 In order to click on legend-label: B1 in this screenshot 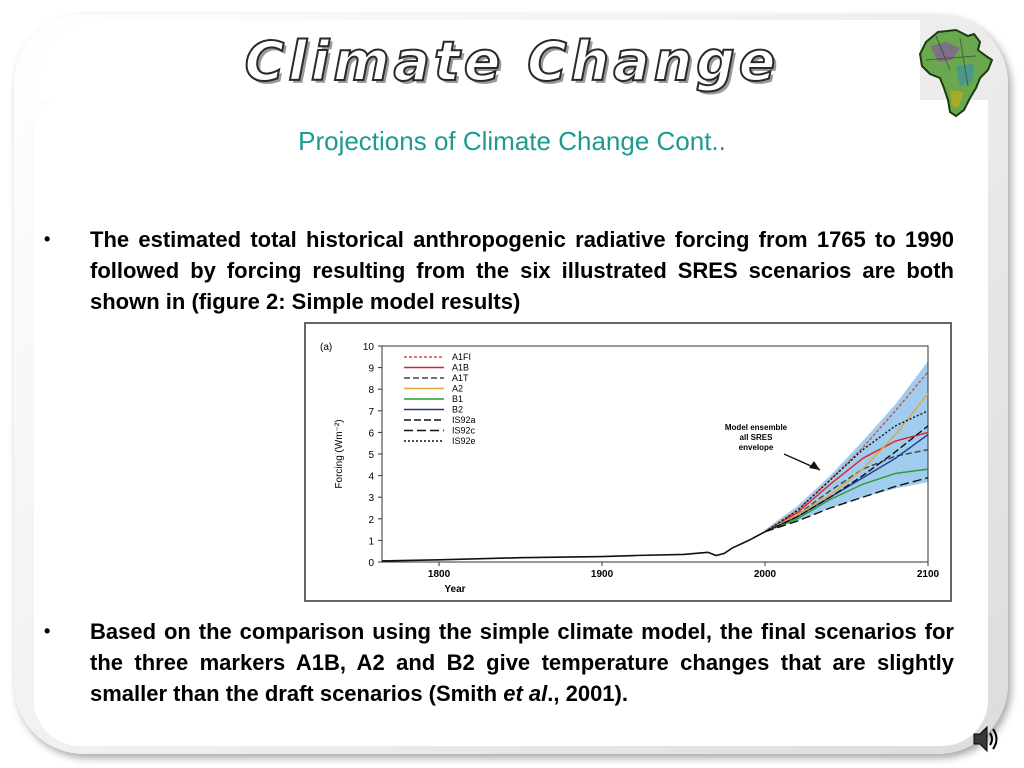, I will do `click(457, 399)`.